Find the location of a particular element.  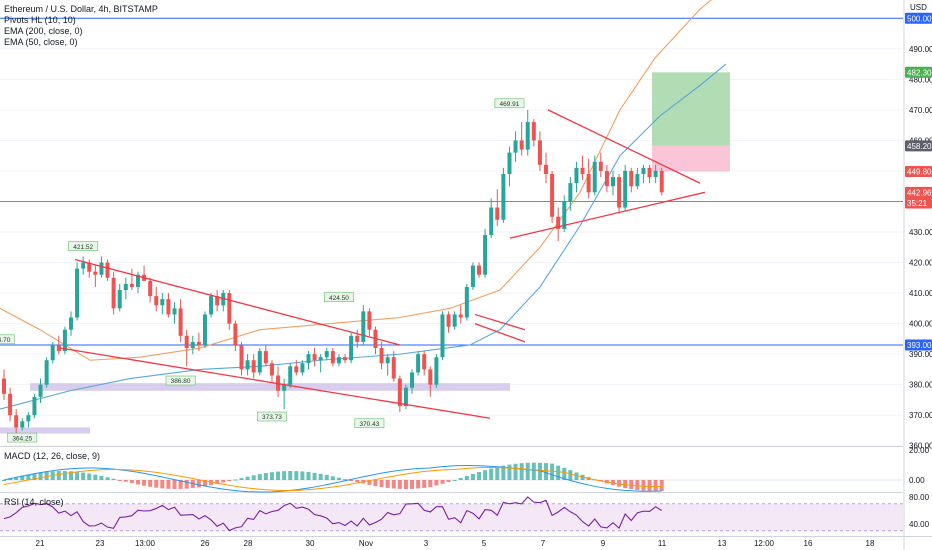

pivot-label: 4.70 is located at coordinates (5, 340).